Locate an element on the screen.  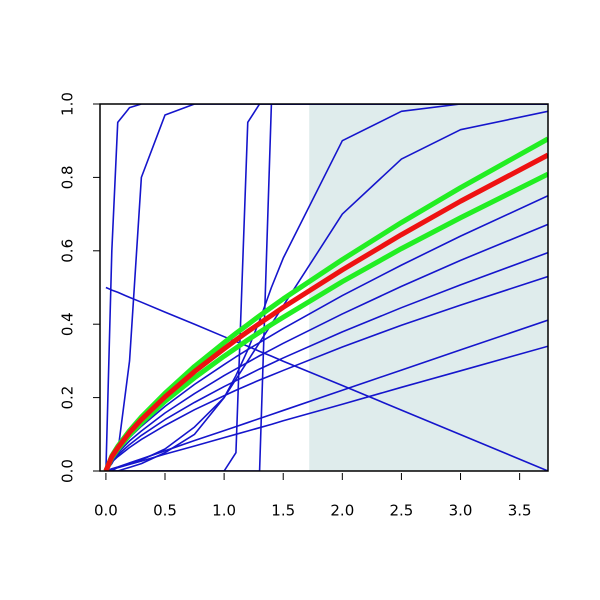
x-tick-label: 1.0 is located at coordinates (224, 511).